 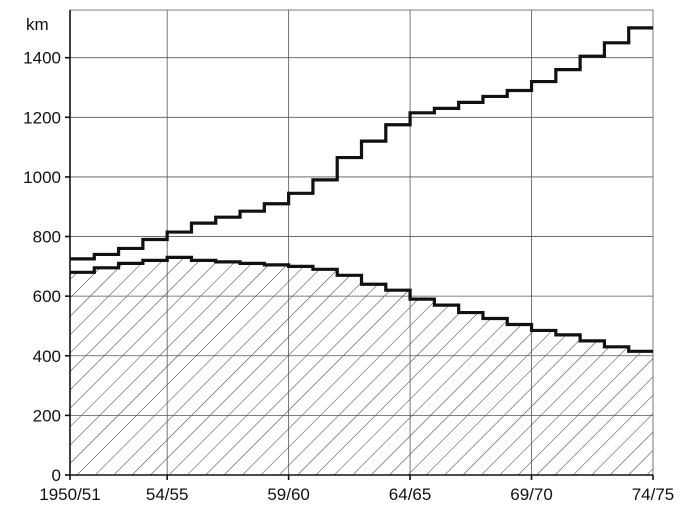 I want to click on x-tick-label-4: 69/70, so click(x=531, y=494).